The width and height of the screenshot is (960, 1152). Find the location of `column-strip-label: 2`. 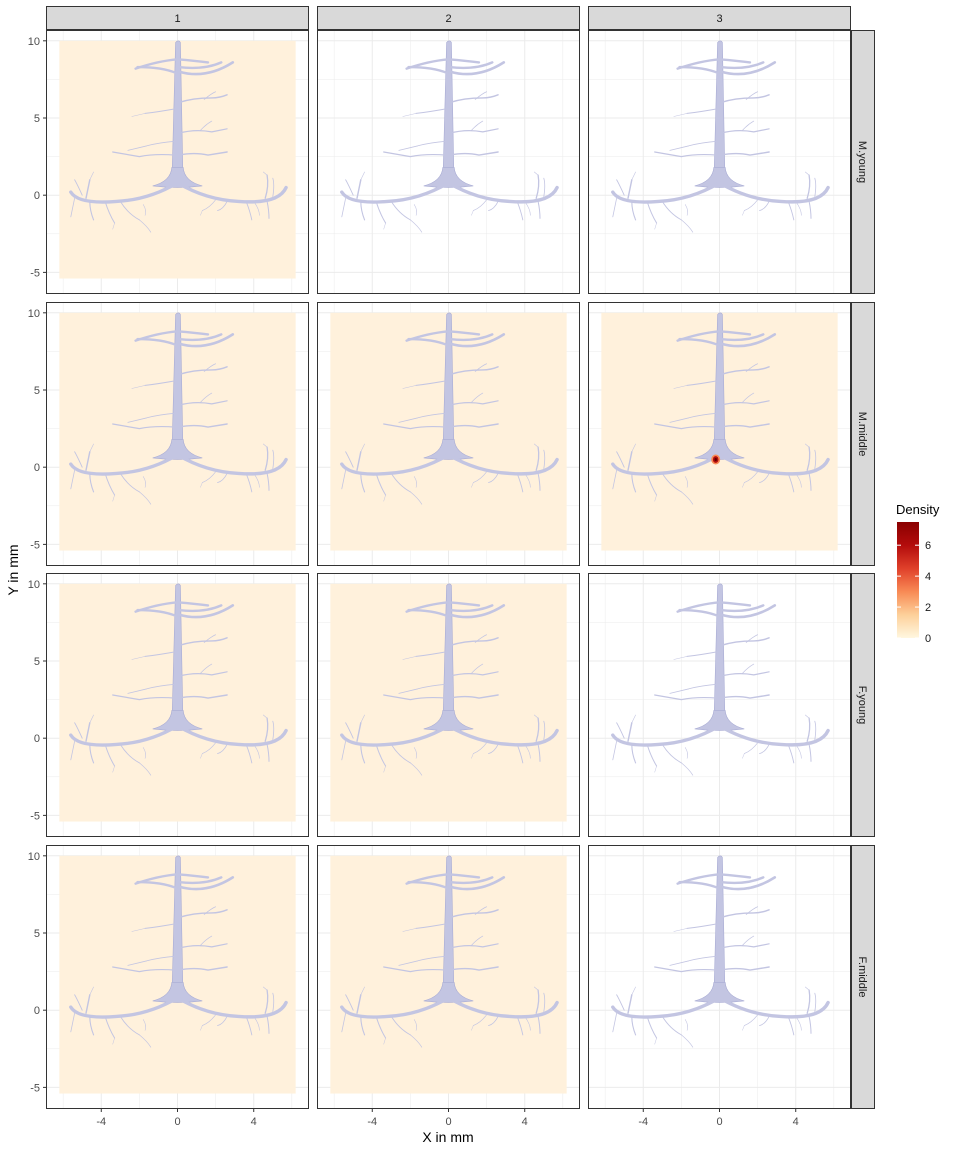

column-strip-label: 2 is located at coordinates (448, 19).